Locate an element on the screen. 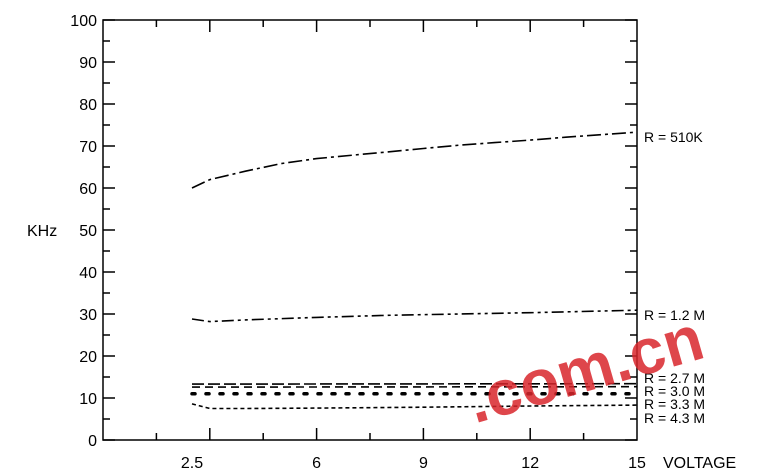 This screenshot has height=473, width=757. x-axis-title: VOLTAGE is located at coordinates (699, 463).